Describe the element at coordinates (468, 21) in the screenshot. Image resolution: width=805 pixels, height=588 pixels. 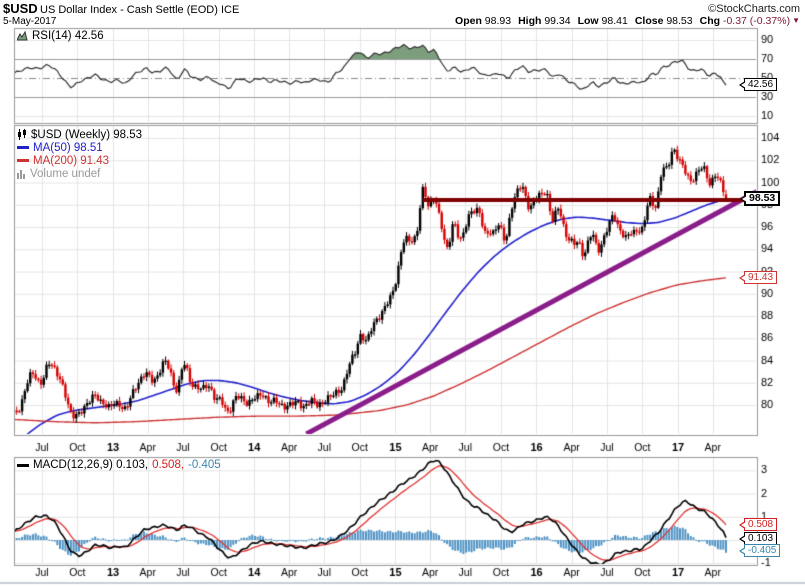
I see `open-label: Open` at that location.